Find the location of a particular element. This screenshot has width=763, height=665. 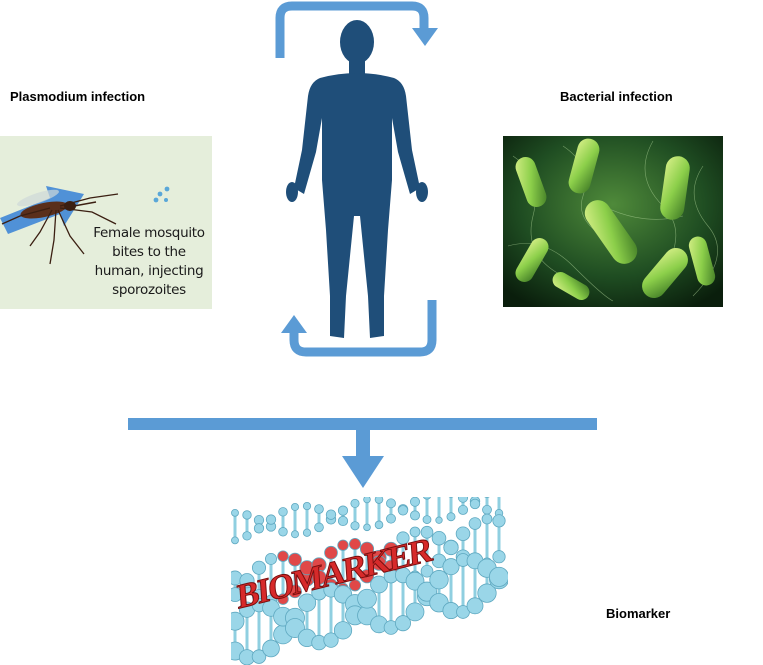

caption-line: sporozoites is located at coordinates (149, 290).